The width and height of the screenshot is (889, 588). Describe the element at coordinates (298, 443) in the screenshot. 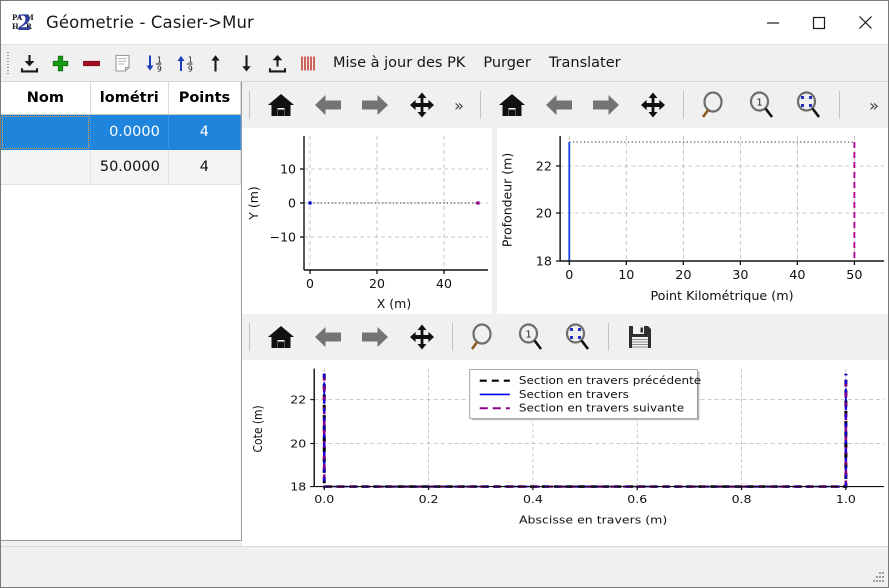

I see `svg-text: 20` at that location.